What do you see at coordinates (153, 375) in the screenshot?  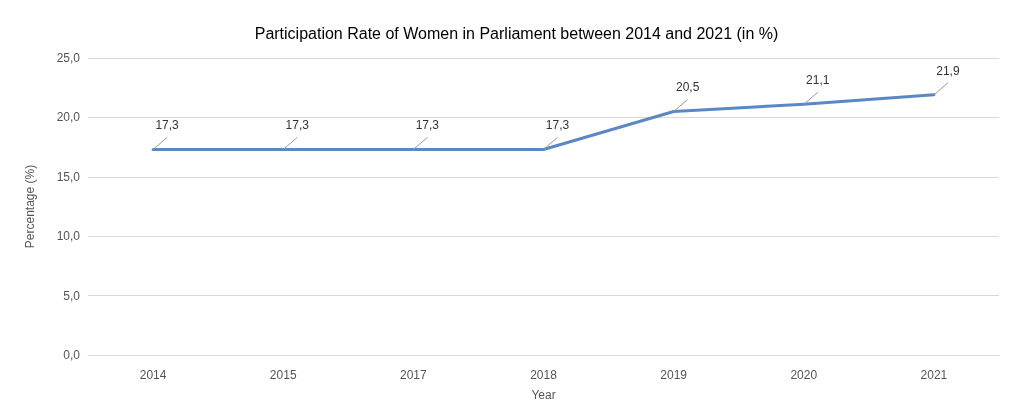 I see `x-tick-label: 2014` at bounding box center [153, 375].